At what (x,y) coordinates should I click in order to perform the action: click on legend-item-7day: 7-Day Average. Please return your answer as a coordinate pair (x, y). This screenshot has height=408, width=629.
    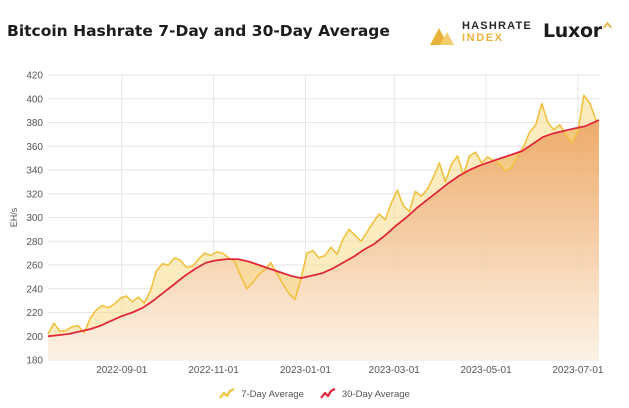
    Looking at the image, I should click on (261, 394).